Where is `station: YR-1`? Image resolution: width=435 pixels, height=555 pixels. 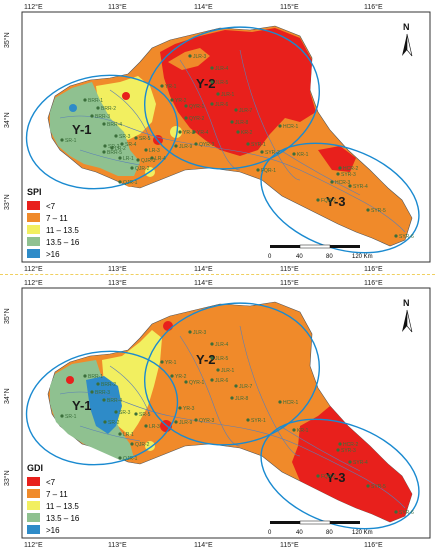 station: YR-1 is located at coordinates (168, 87).